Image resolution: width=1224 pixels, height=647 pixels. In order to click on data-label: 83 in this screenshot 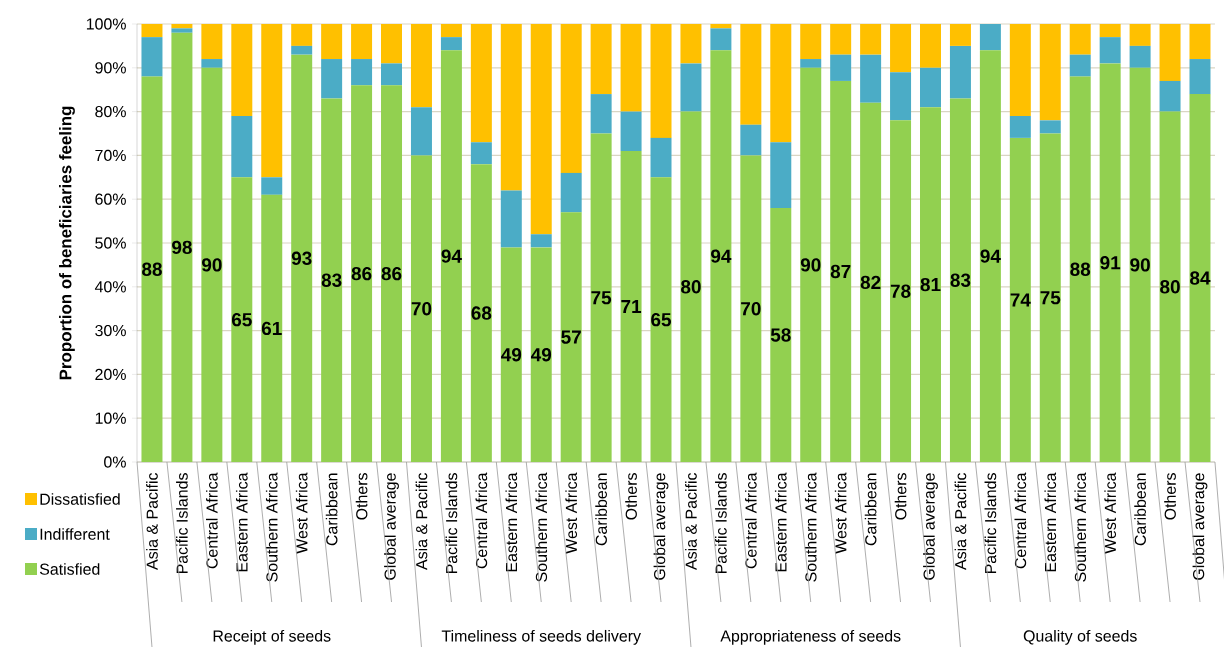, I will do `click(960, 280)`.